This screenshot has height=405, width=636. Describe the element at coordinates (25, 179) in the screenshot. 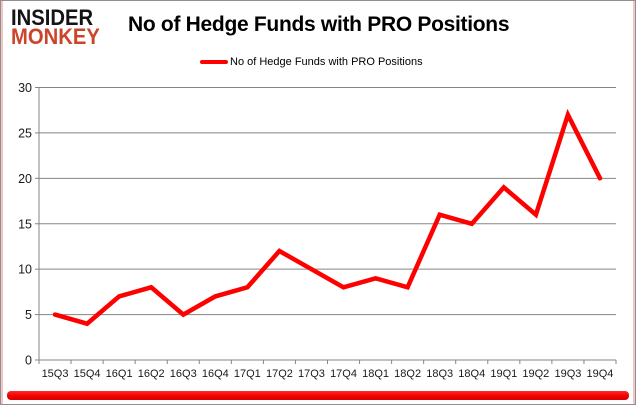

I see `y-tick-label: 20` at that location.